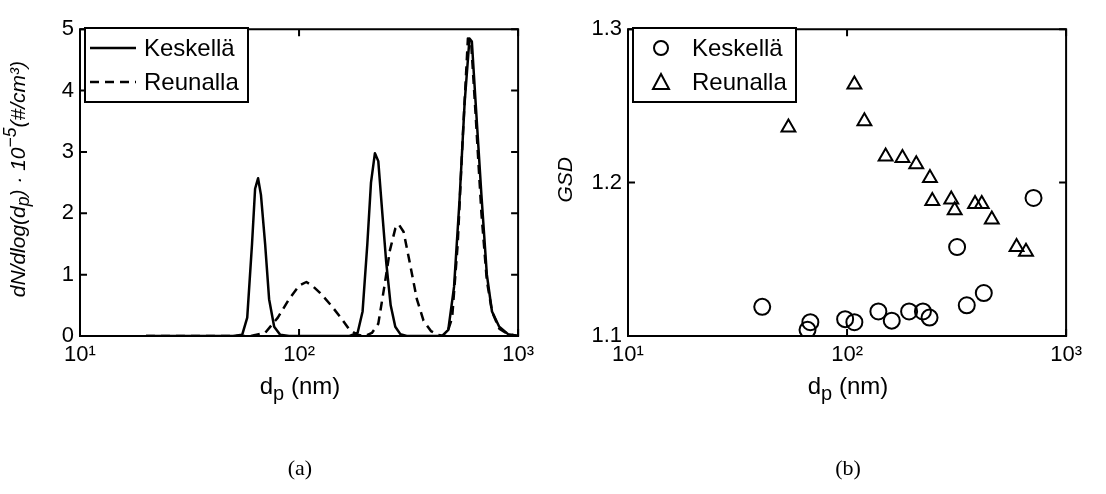 This screenshot has height=494, width=1106. I want to click on y-tick-label: 1, so click(67, 273).